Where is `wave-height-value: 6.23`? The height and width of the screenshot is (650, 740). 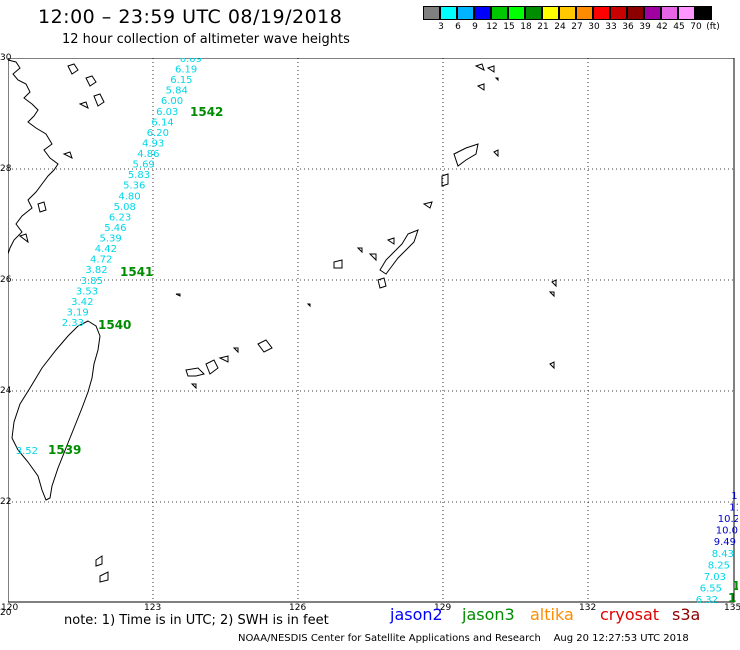 wave-height-value: 6.23 is located at coordinates (120, 217).